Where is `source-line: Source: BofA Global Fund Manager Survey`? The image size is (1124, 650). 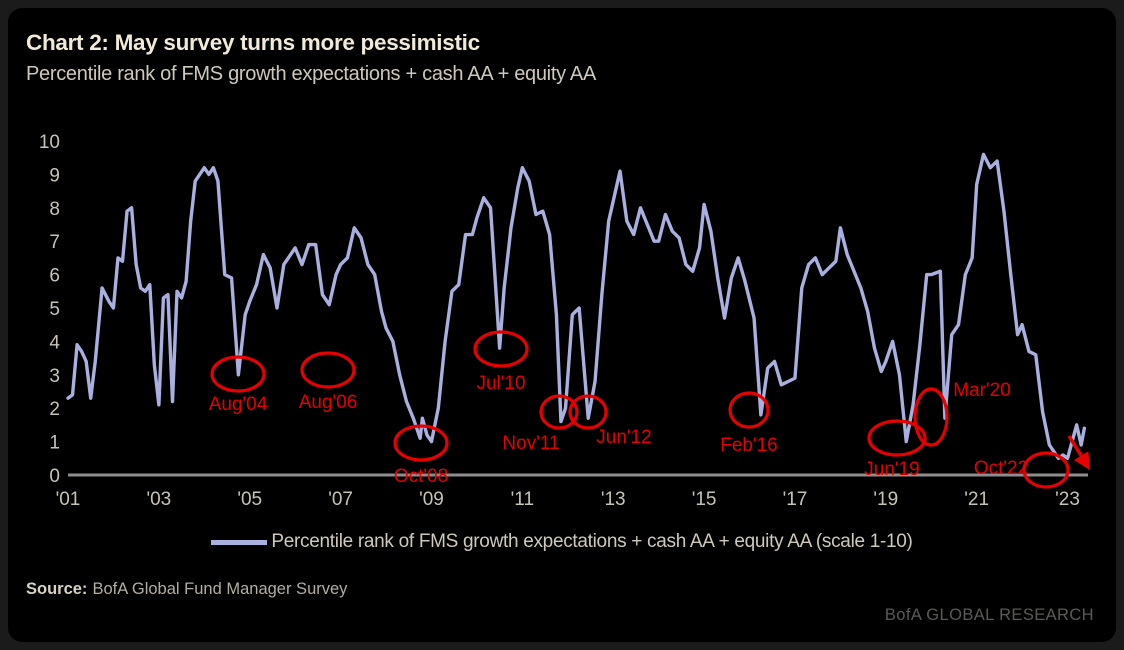
source-line: Source: BofA Global Fund Manager Survey is located at coordinates (186, 589).